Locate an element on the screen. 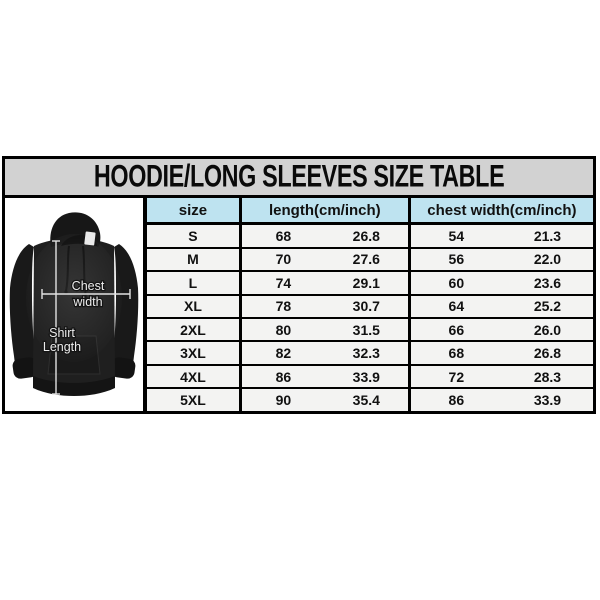  length-inch: 27.6 is located at coordinates (366, 259).